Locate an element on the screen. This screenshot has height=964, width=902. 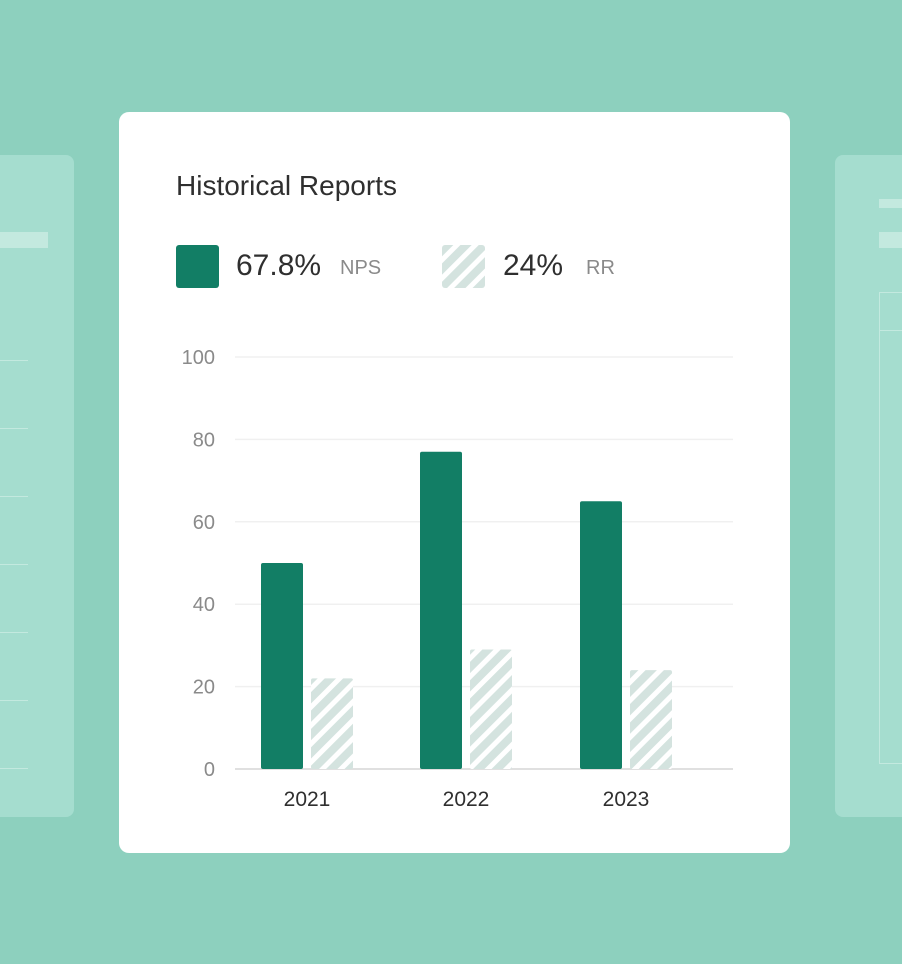
nps-value: 67.8% is located at coordinates (279, 265).